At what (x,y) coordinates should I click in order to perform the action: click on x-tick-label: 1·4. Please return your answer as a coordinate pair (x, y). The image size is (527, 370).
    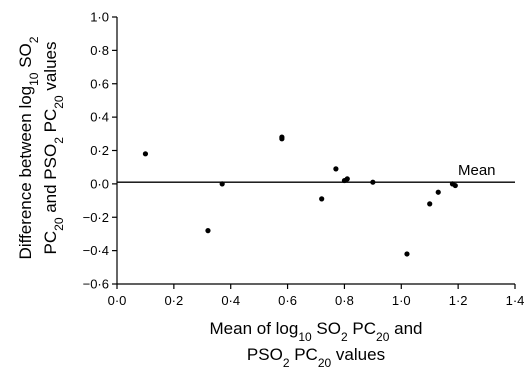
    Looking at the image, I should click on (515, 300).